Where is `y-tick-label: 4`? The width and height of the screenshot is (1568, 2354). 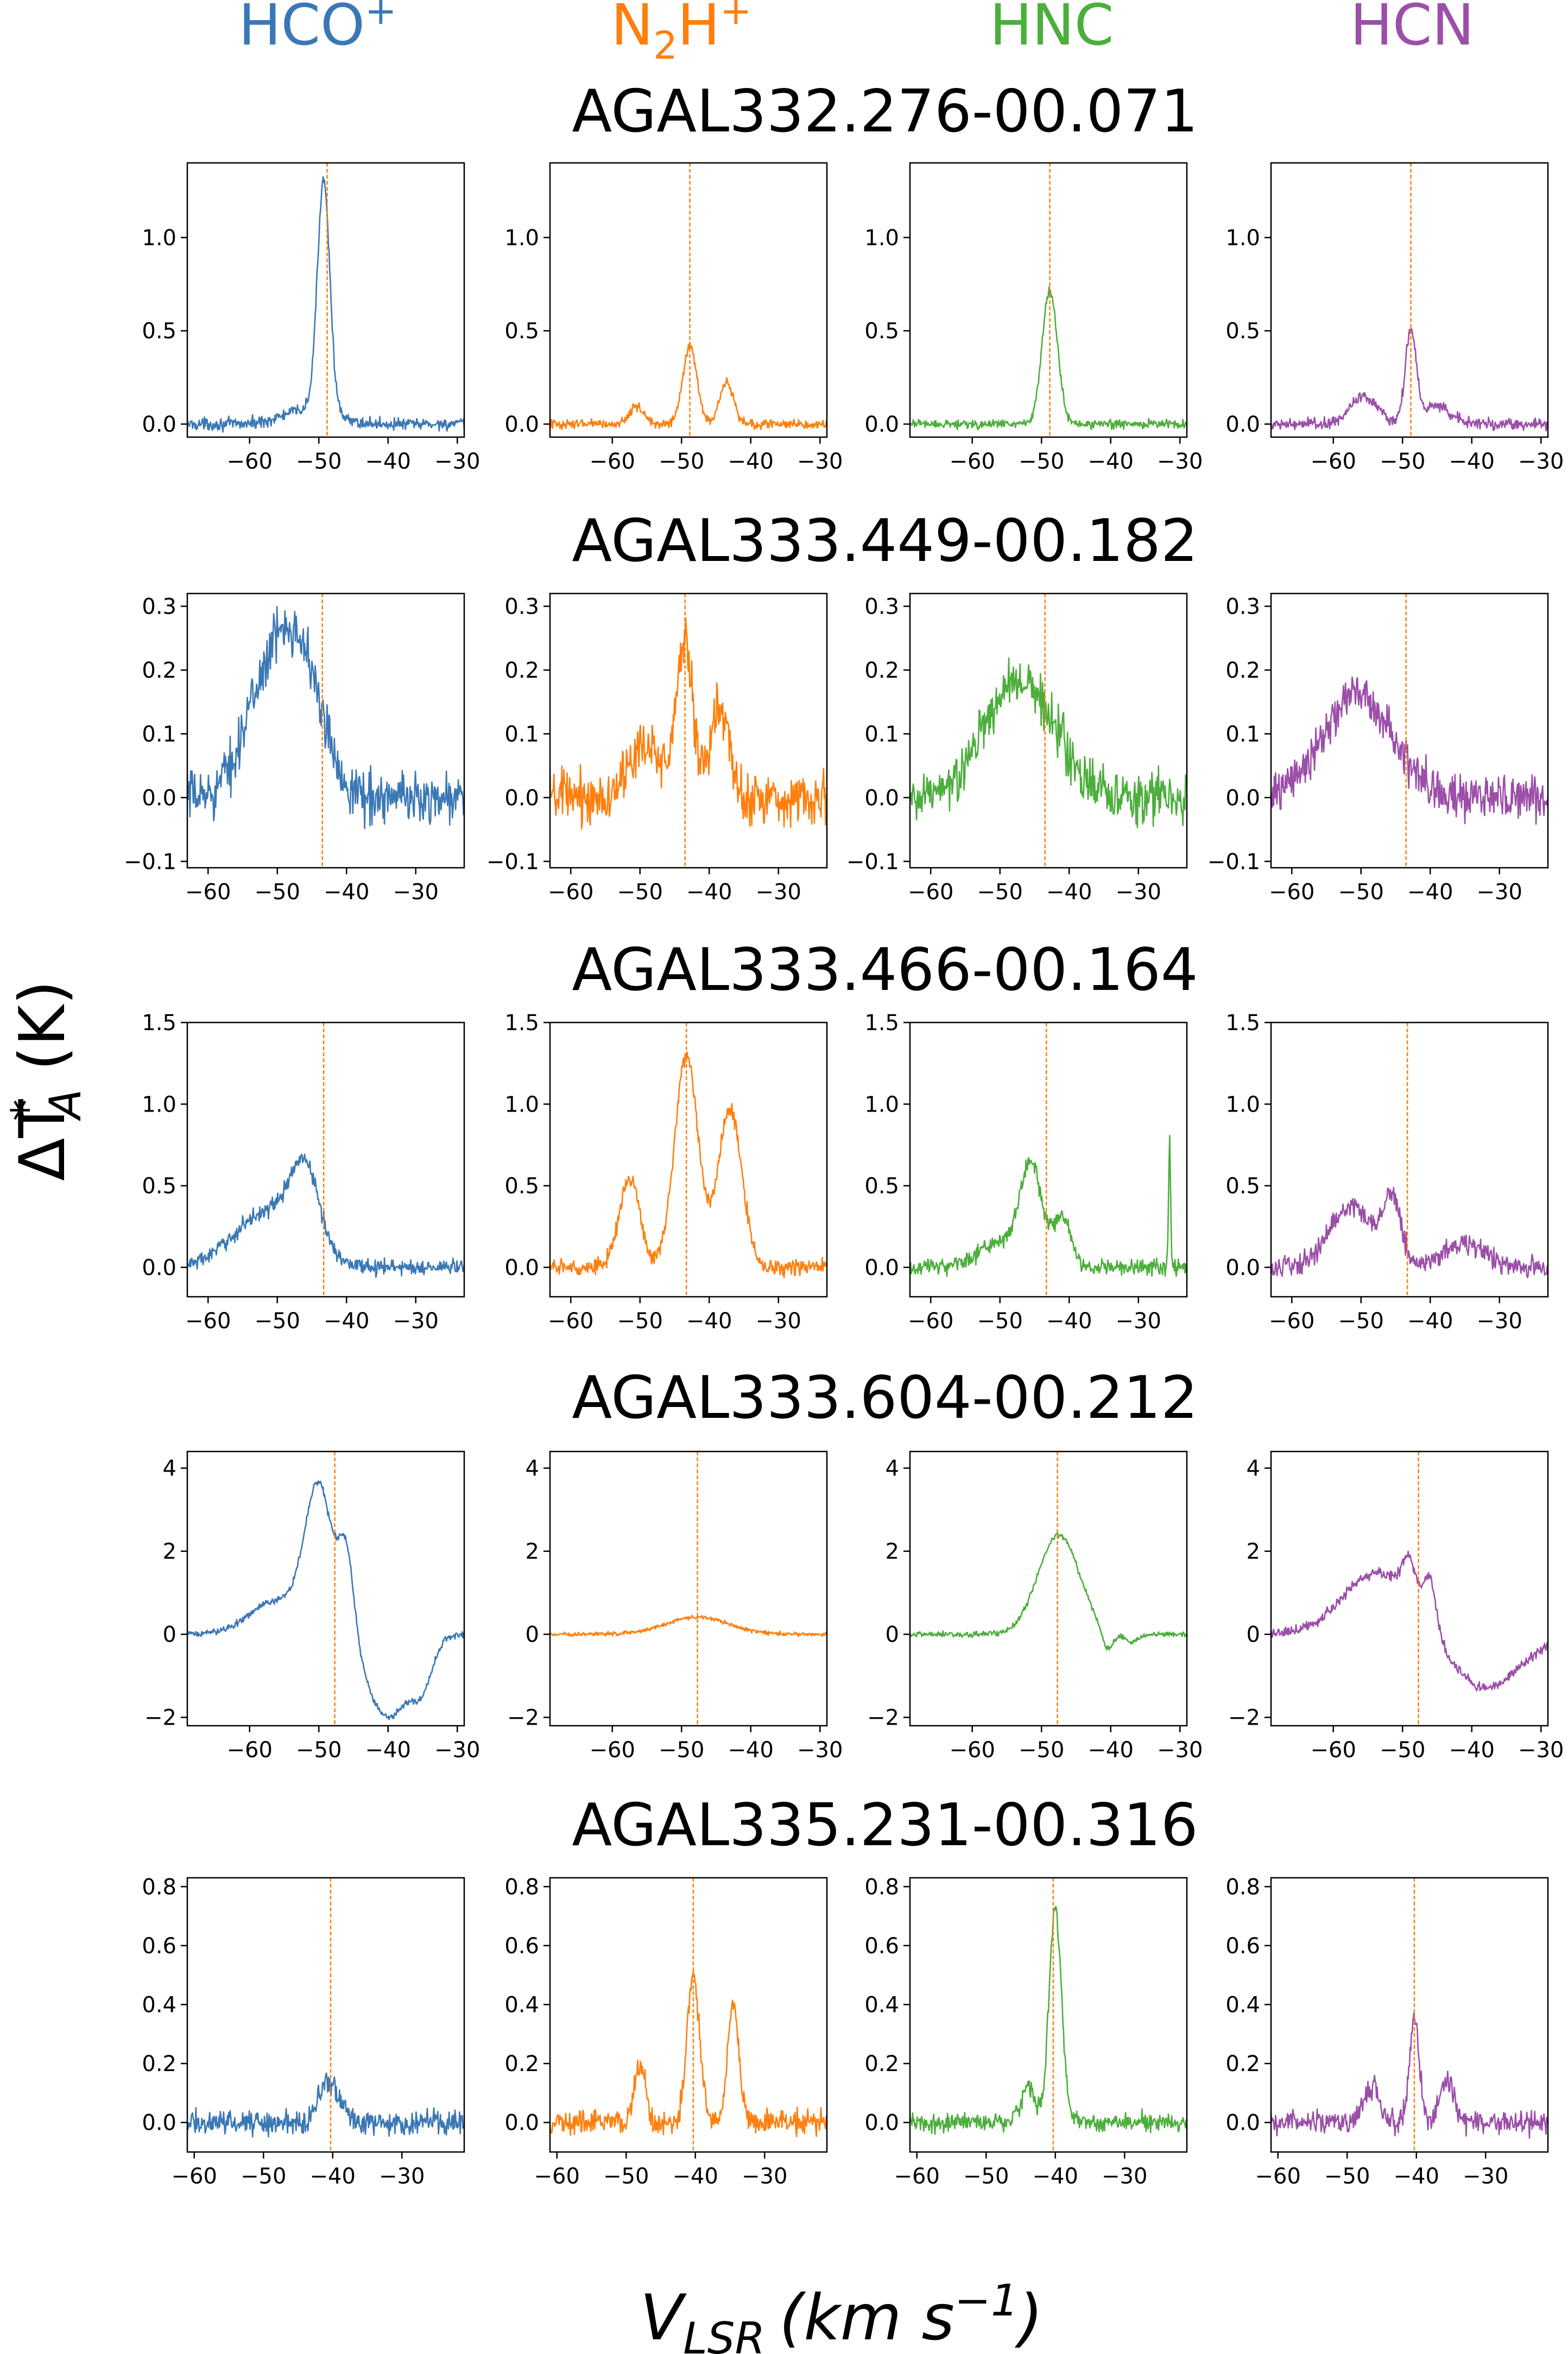 y-tick-label: 4 is located at coordinates (1253, 1468).